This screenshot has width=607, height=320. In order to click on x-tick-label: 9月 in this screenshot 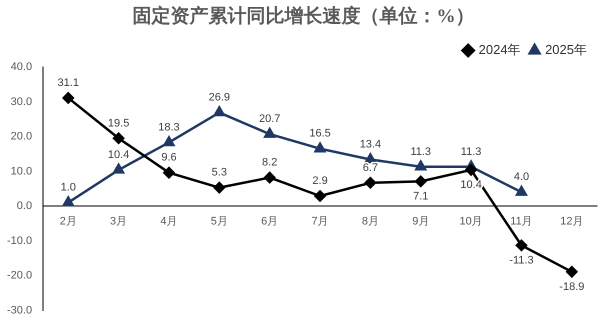, I will do `click(421, 222)`.